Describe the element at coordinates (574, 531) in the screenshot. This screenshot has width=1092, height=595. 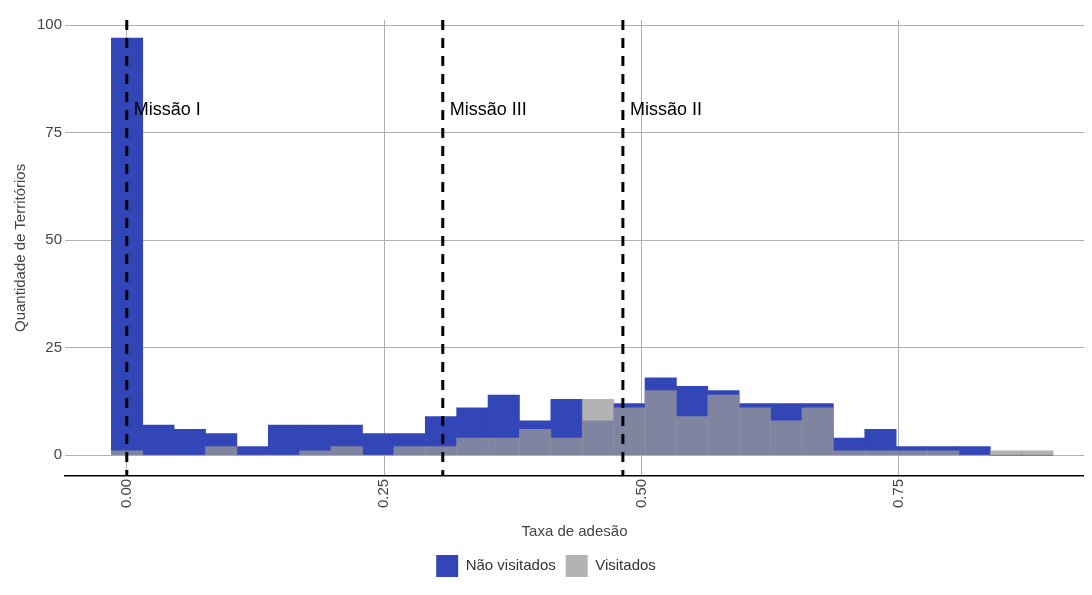
I see `x-axis-title: Taxa de adesão` at that location.